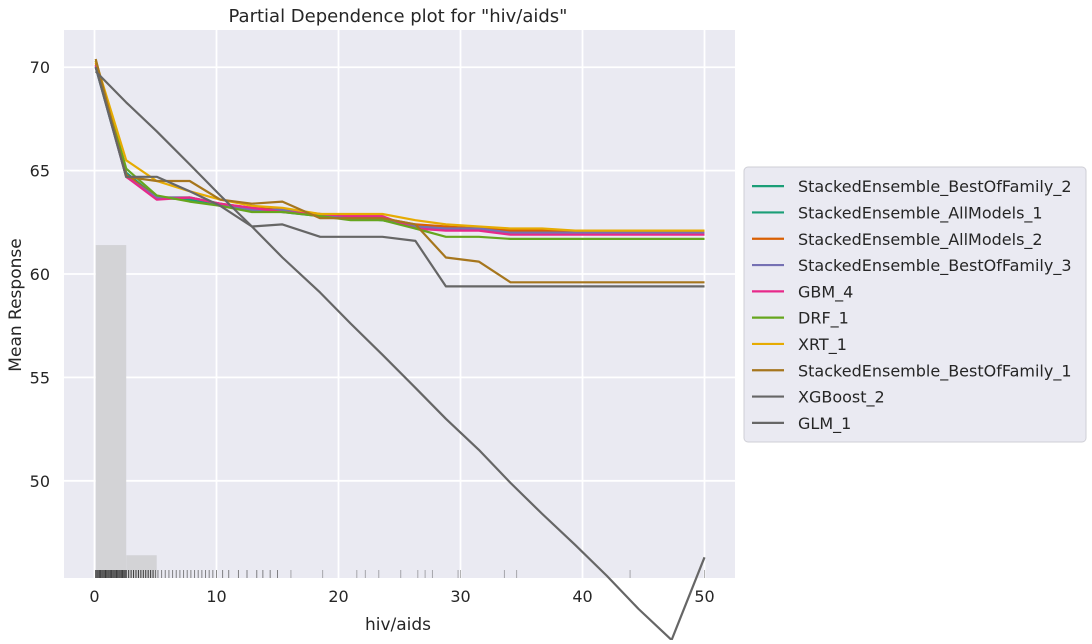 This screenshot has height=644, width=1092. What do you see at coordinates (398, 16) in the screenshot?
I see `chart-title: Partial Dependence plot for "hiv/aids"` at bounding box center [398, 16].